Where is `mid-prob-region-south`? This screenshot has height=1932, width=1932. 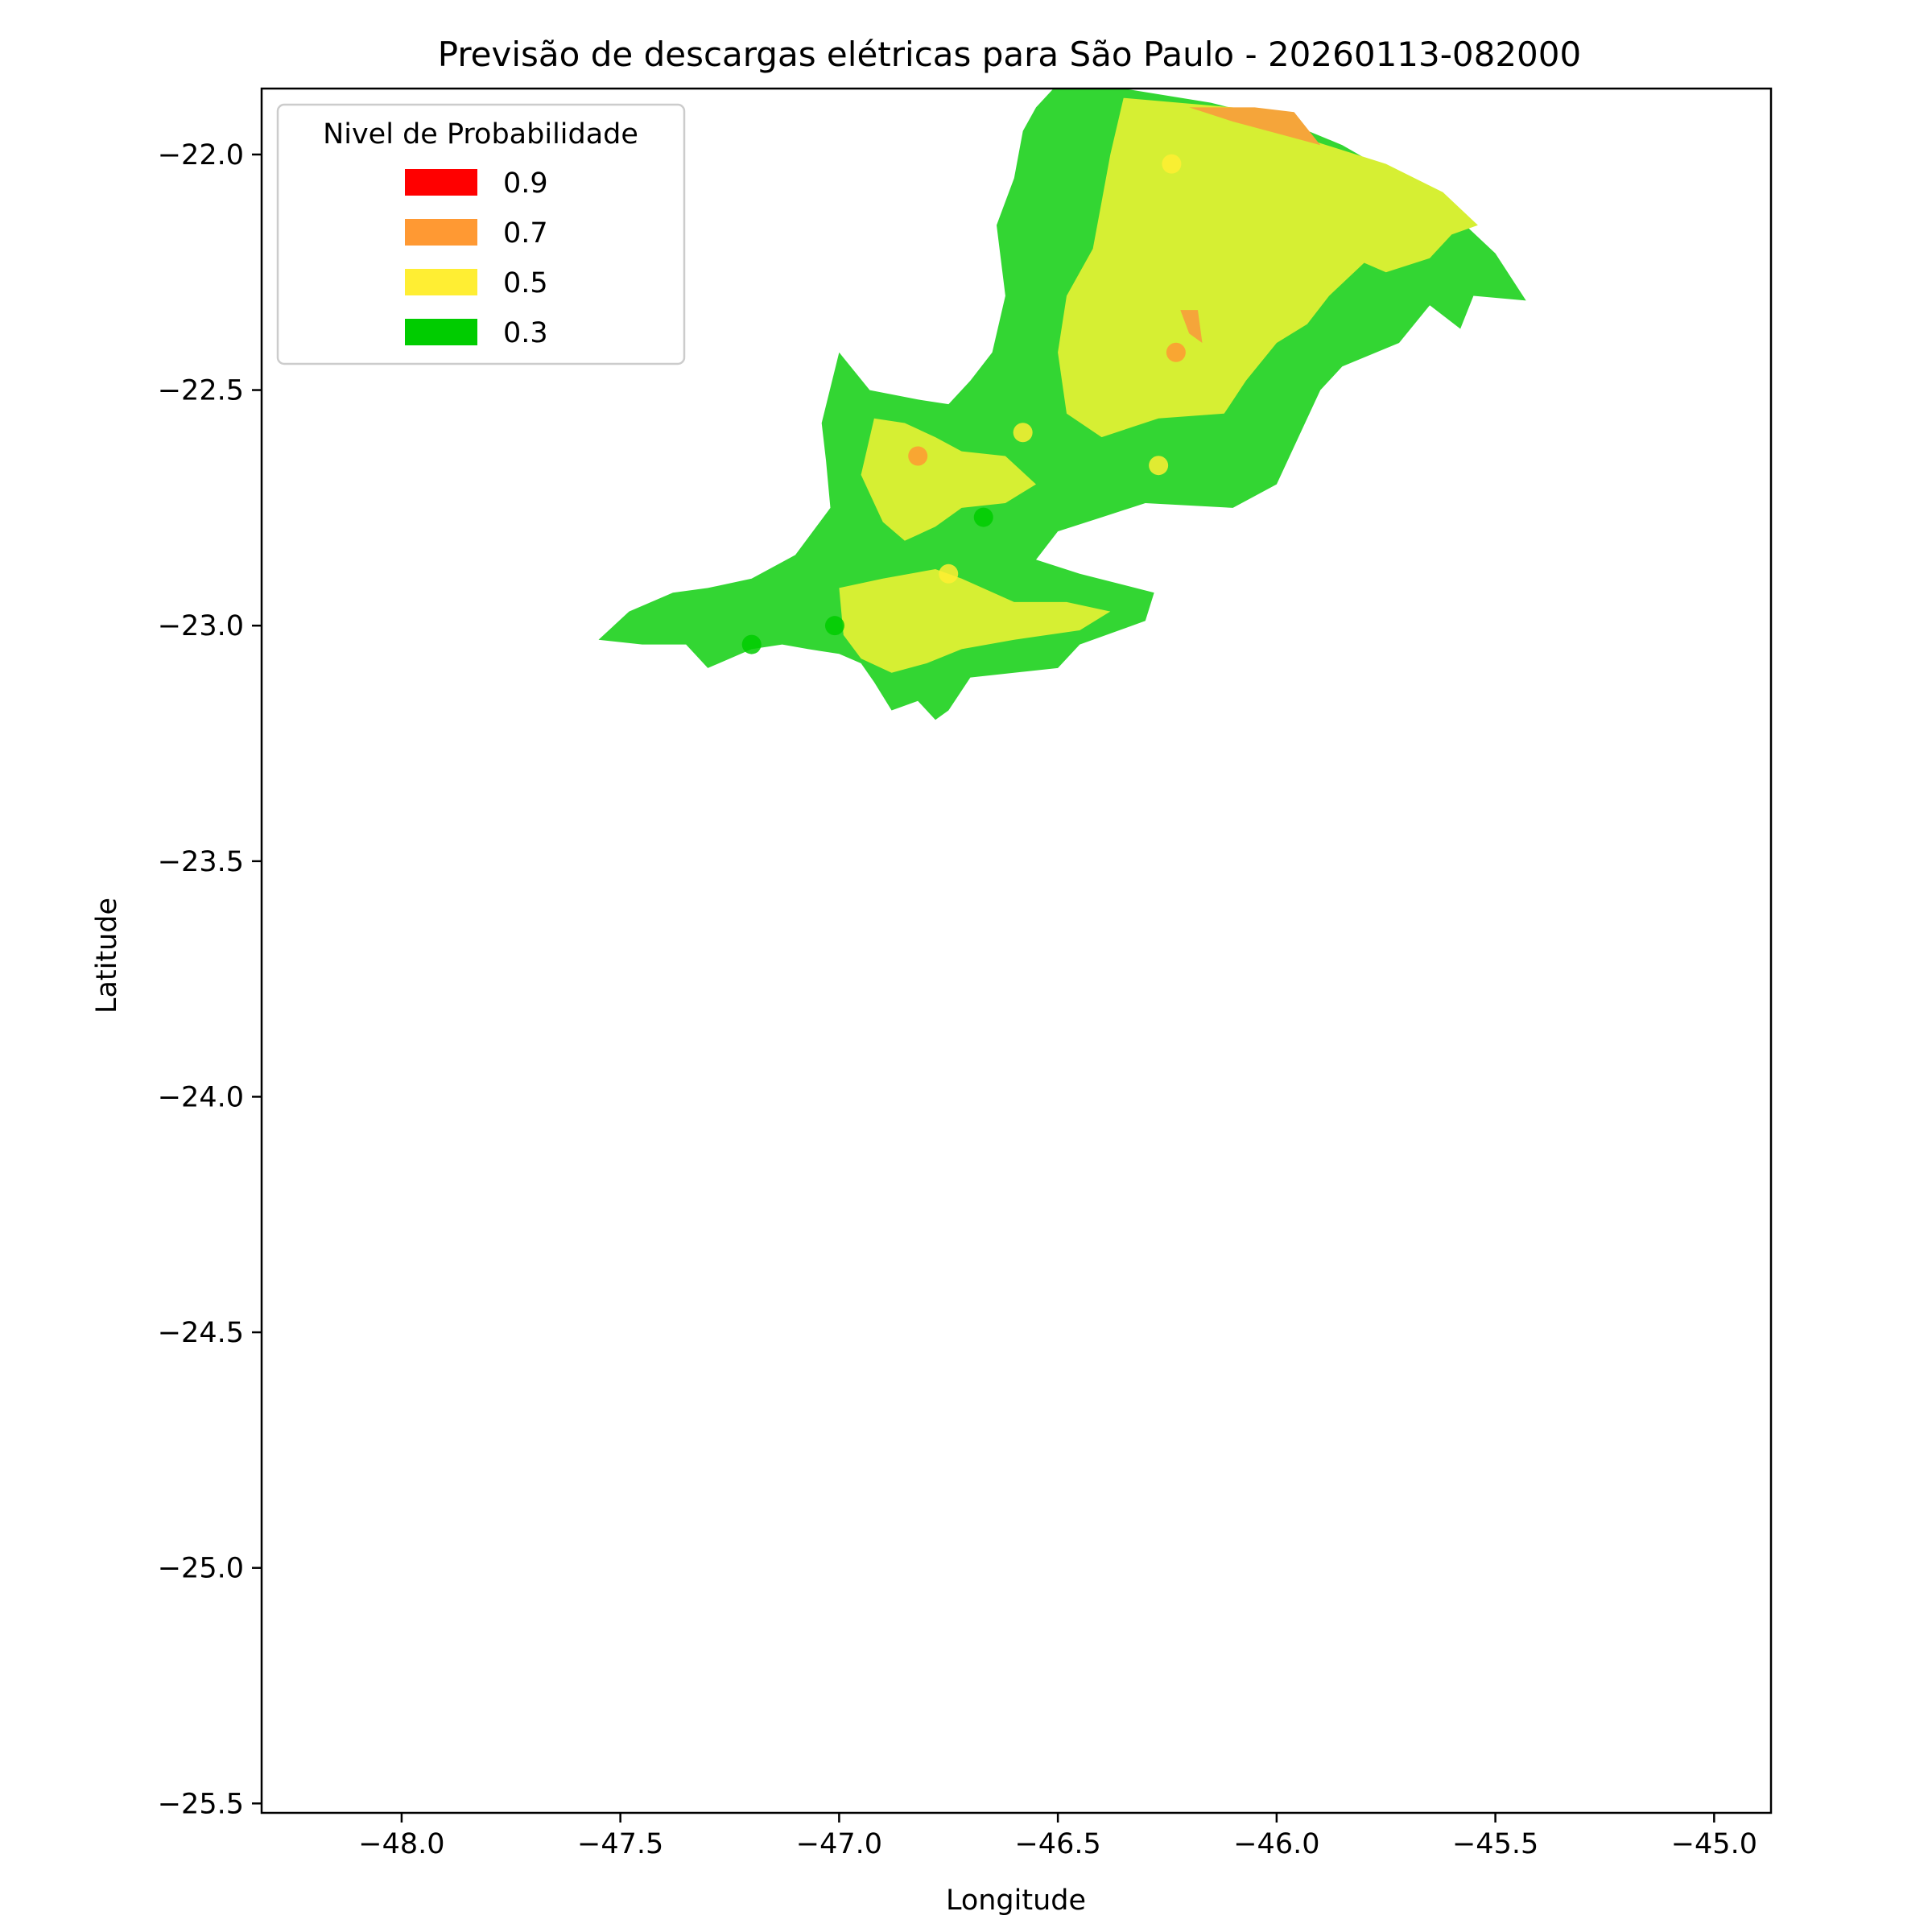 mid-prob-region-south is located at coordinates (975, 621).